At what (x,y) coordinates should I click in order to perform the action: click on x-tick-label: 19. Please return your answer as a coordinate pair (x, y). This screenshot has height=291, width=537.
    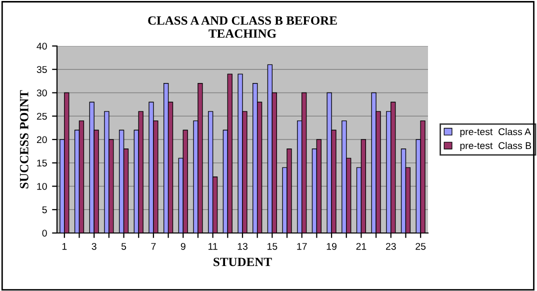
    Looking at the image, I should click on (331, 246).